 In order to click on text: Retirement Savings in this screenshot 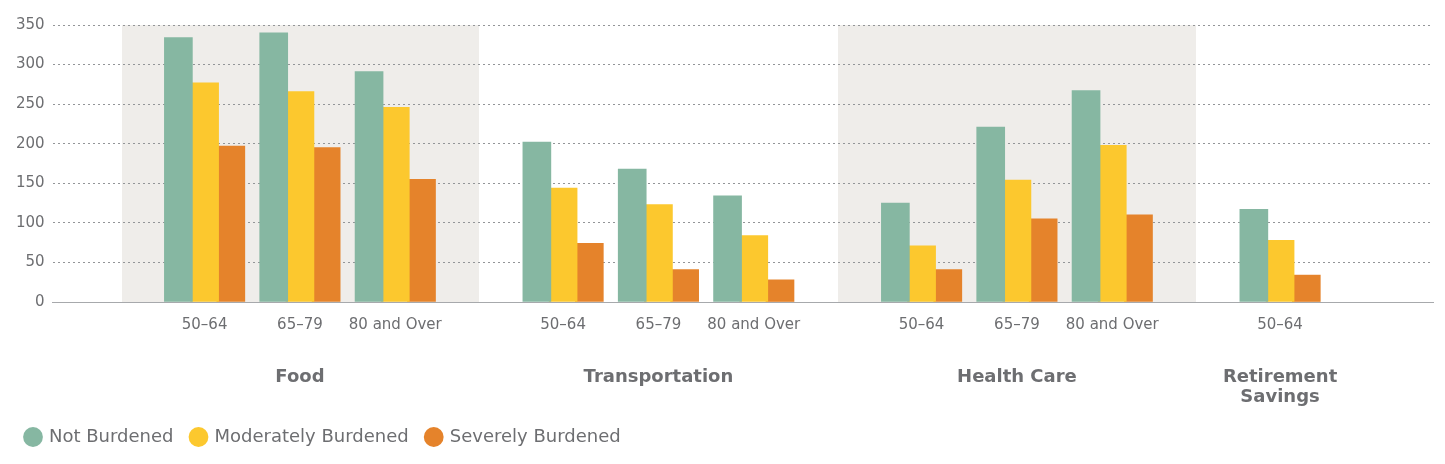, I will do `click(1280, 385)`.